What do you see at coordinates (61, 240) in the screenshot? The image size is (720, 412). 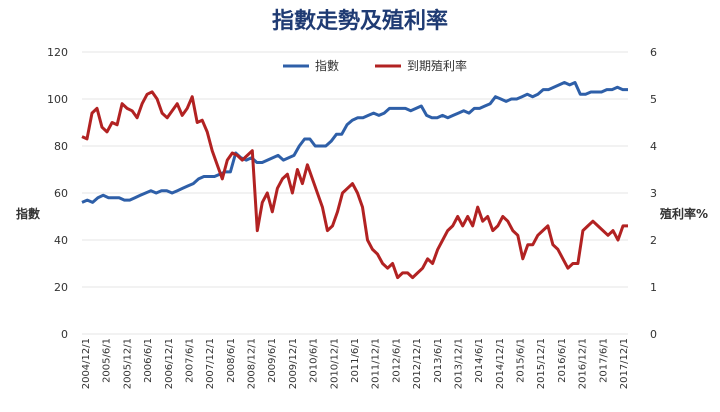 I see `left-tick-label: 40` at bounding box center [61, 240].